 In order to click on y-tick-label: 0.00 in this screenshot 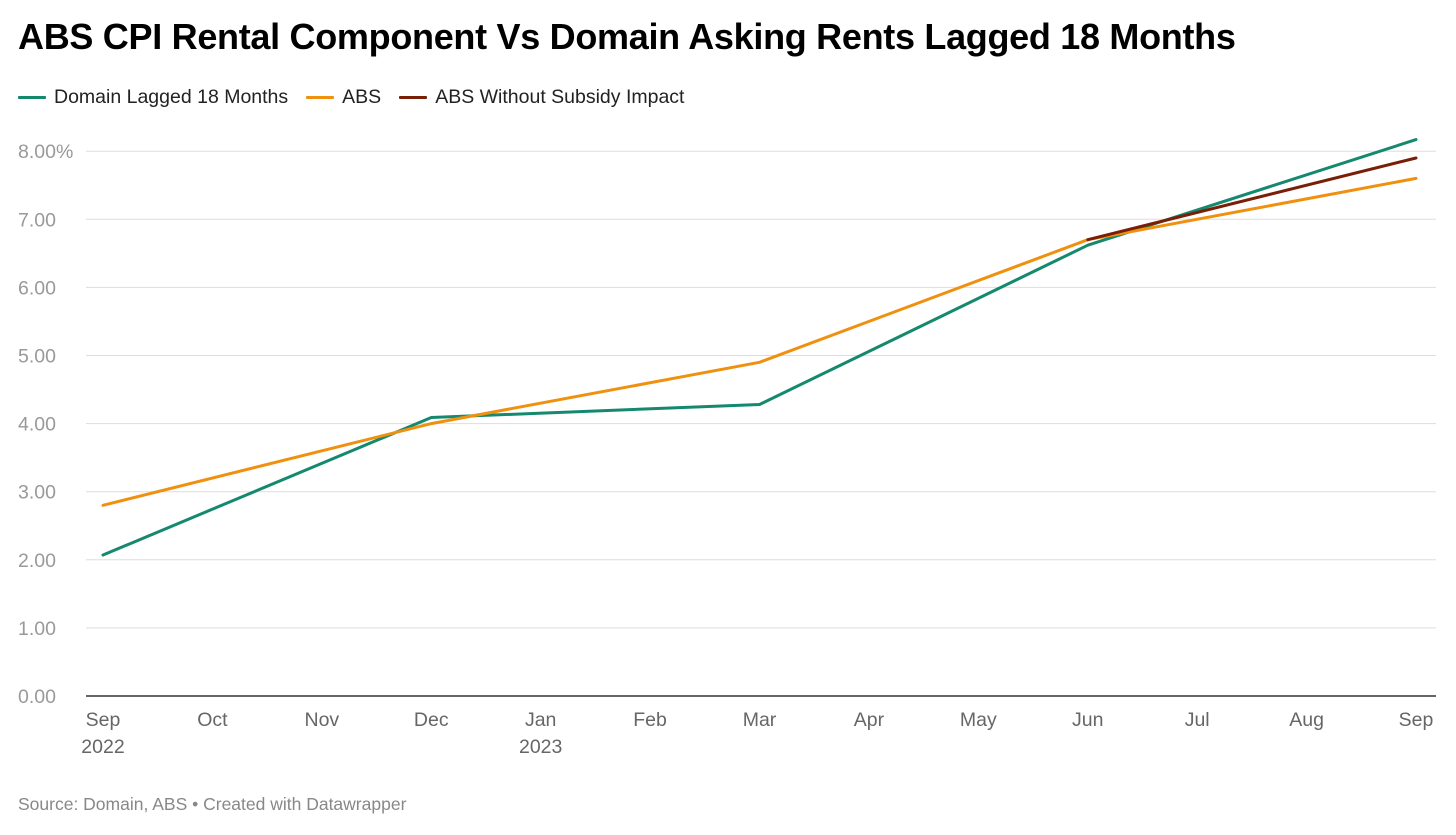, I will do `click(37, 697)`.